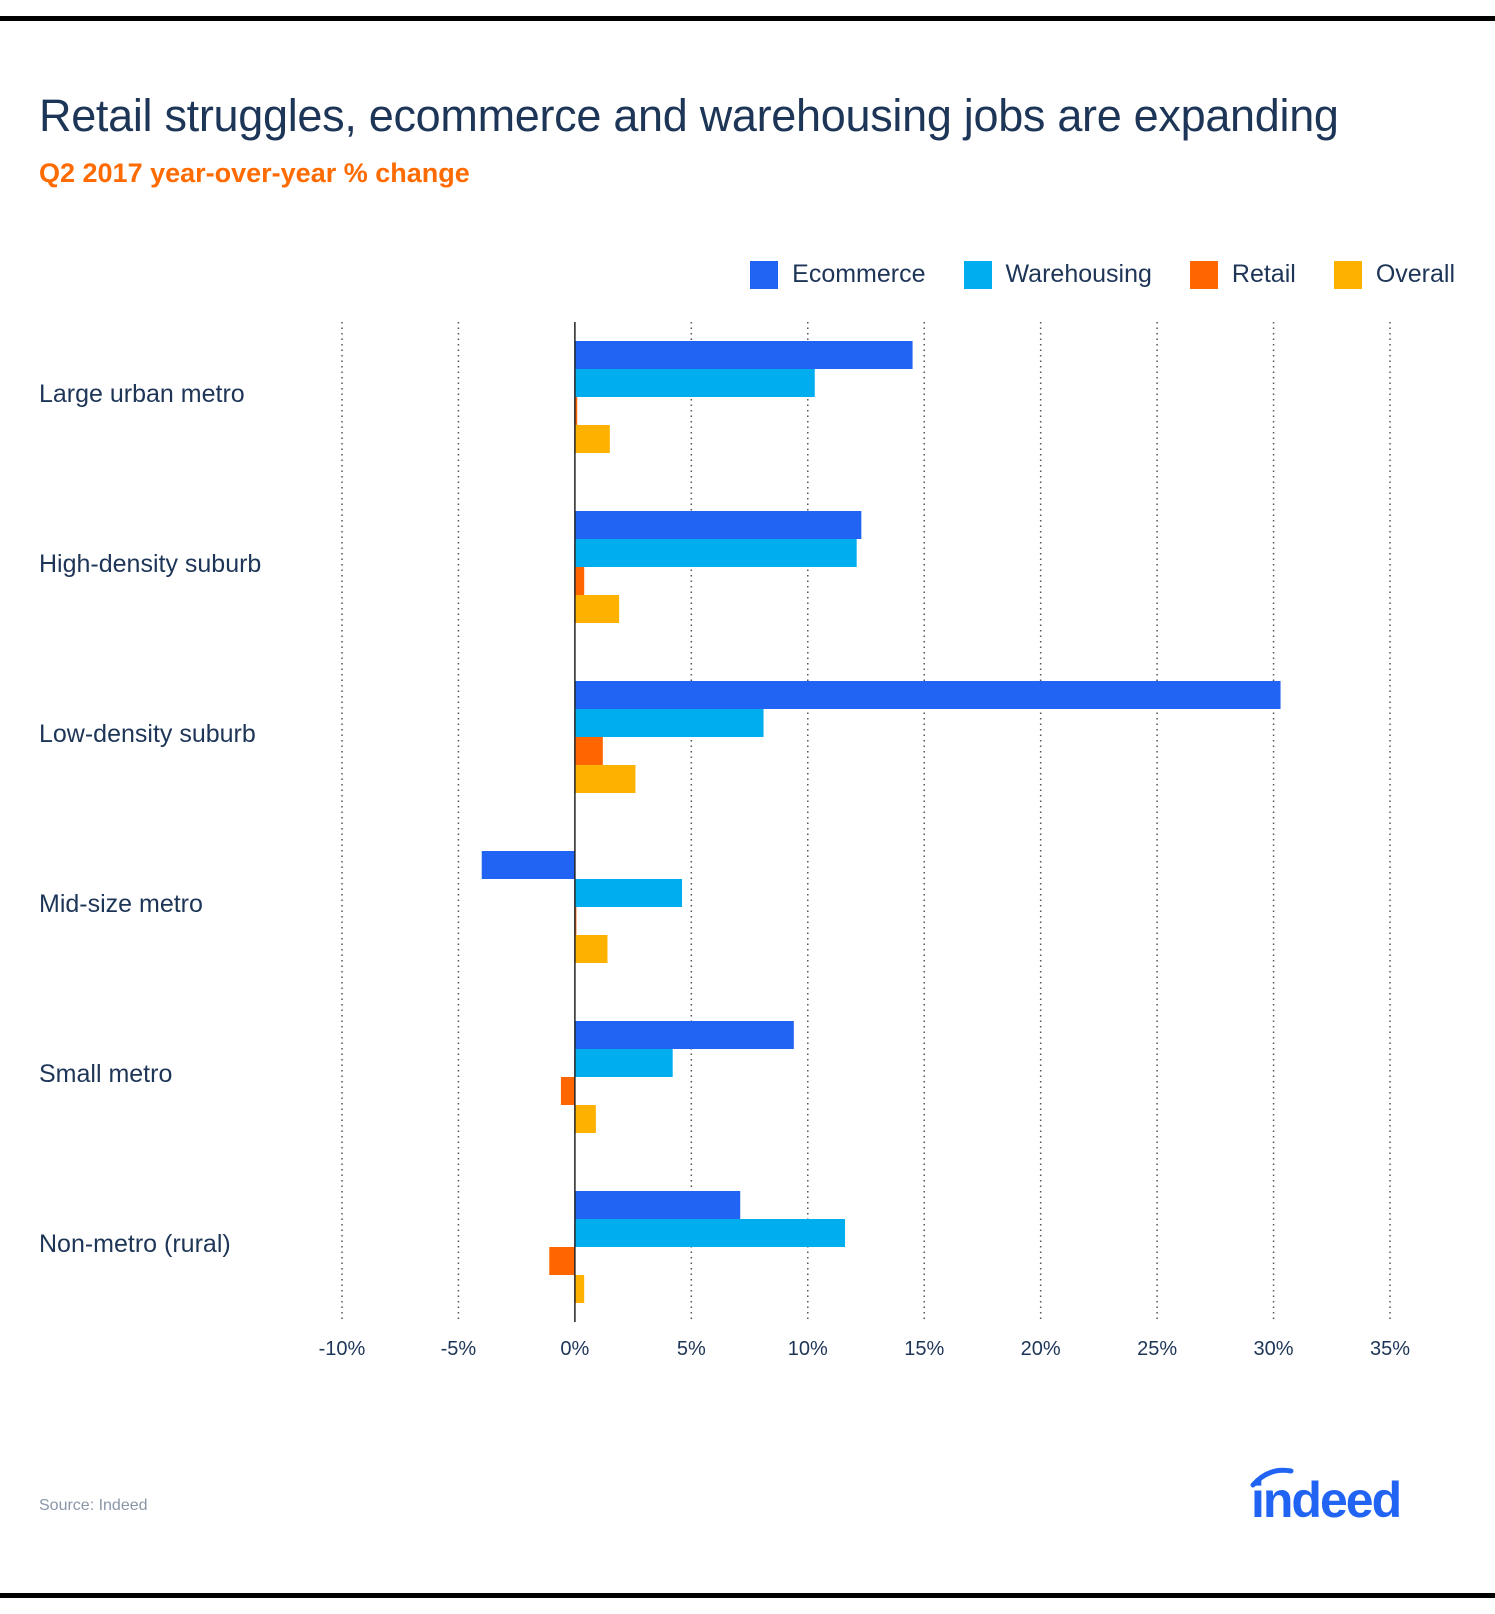  I want to click on x-tick-label: -10%, so click(342, 1349).